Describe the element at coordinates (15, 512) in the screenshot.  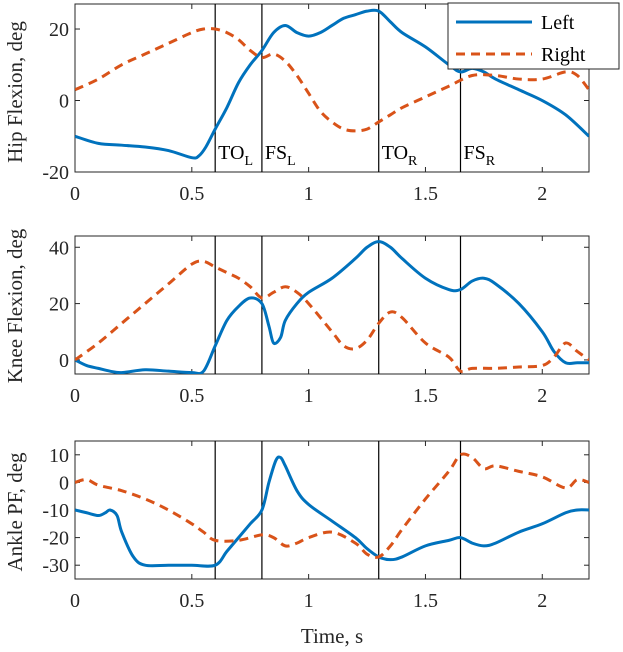
I see `y-axis-label: Ankle PF, deg` at that location.